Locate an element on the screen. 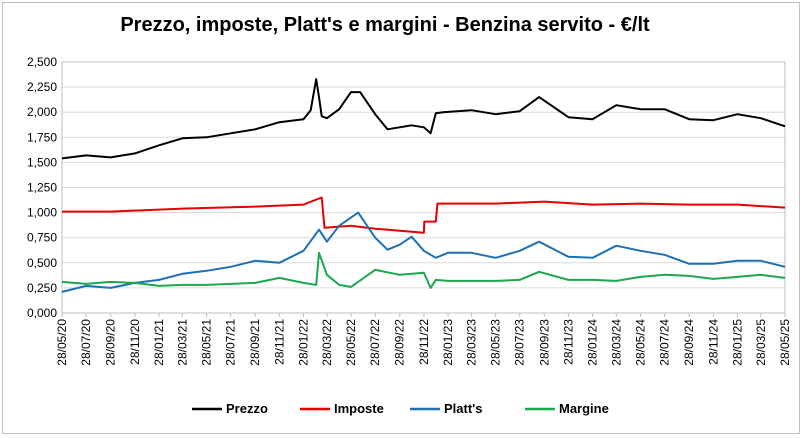 The height and width of the screenshot is (438, 804). x-tick-label: 28/05/24 is located at coordinates (640, 342).